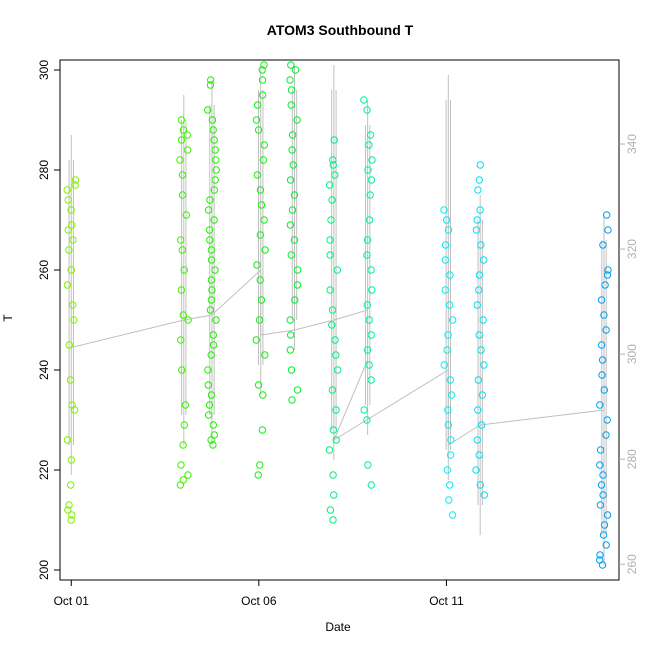  I want to click on y-tick-label: 200, so click(44, 570).